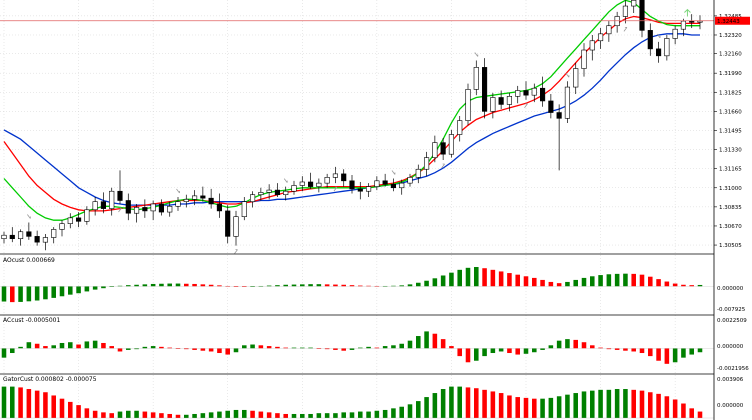 The width and height of the screenshot is (752, 420). Describe the element at coordinates (357, 402) in the screenshot. I see `gator-histogram` at that location.